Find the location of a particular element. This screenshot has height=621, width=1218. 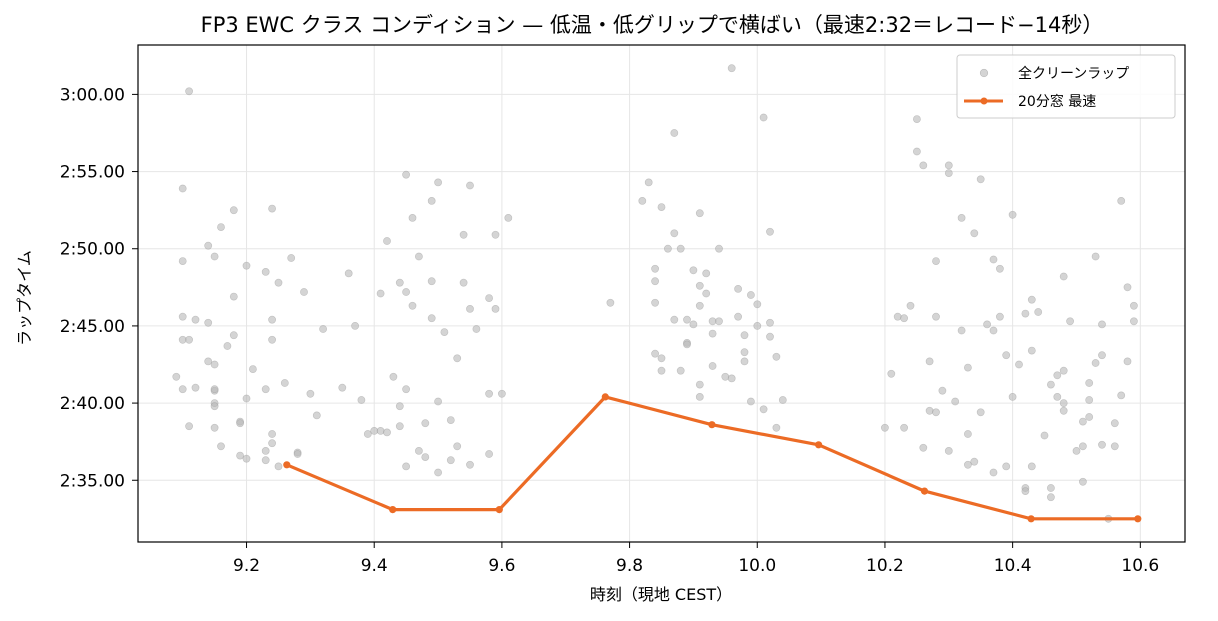

y-tick-label: 2:55.00 is located at coordinates (92, 173).